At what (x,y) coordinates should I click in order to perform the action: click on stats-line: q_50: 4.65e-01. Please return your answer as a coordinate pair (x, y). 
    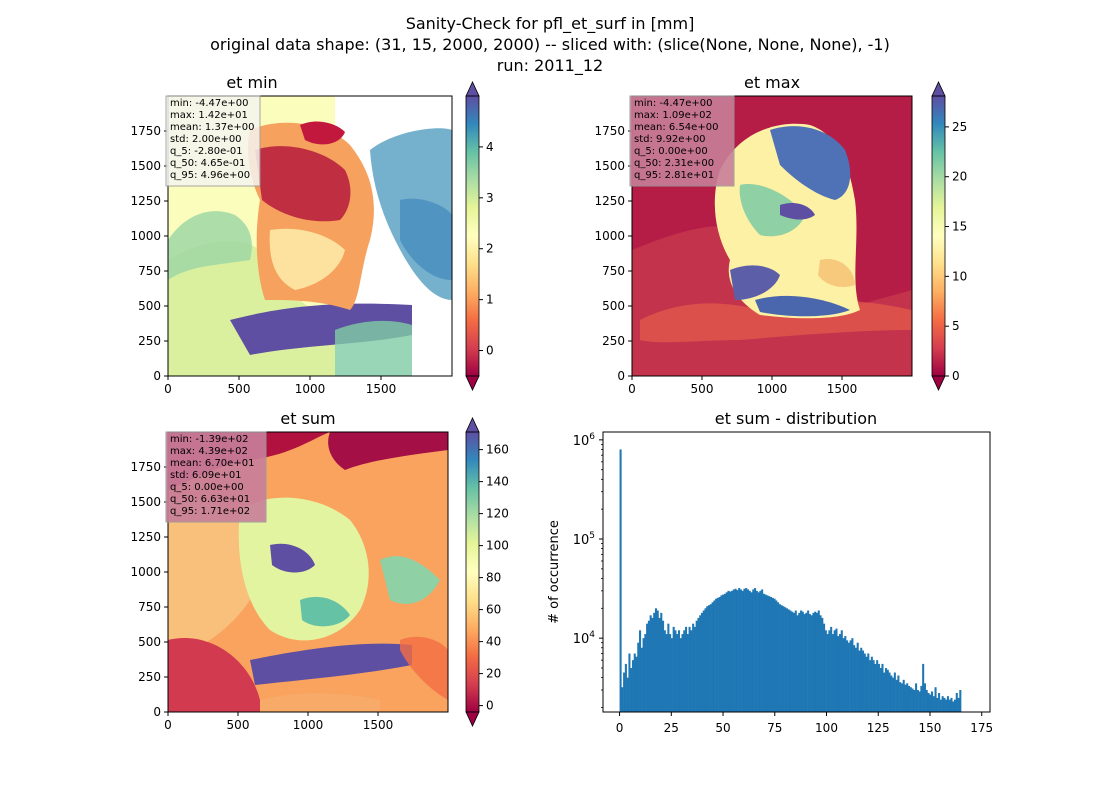
    Looking at the image, I should click on (207, 163).